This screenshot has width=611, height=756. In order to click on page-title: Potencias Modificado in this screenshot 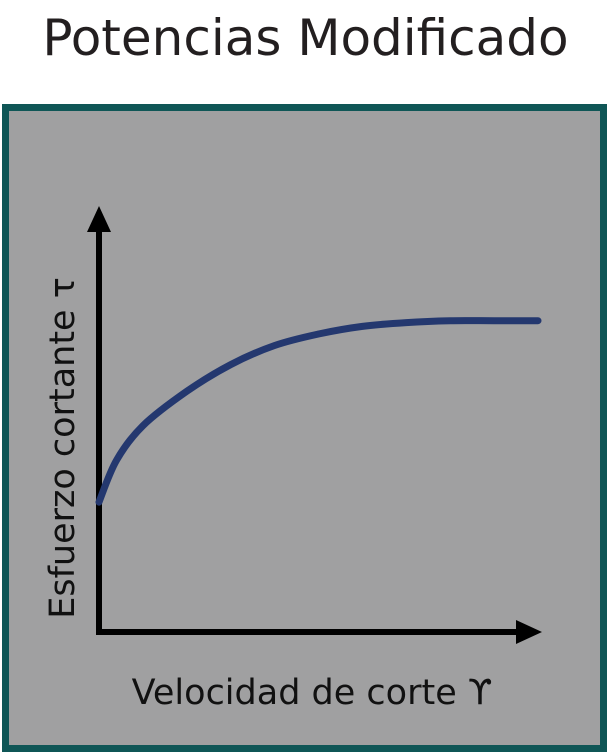, I will do `click(305, 38)`.